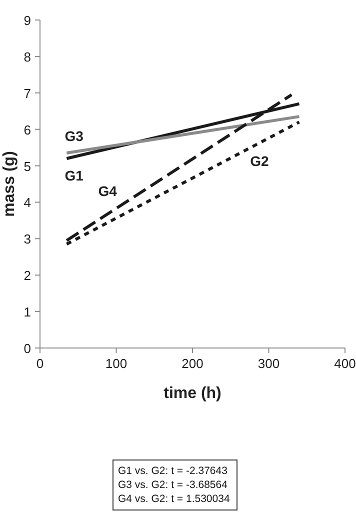 The image size is (356, 512). What do you see at coordinates (259, 160) in the screenshot?
I see `series-label: G2` at bounding box center [259, 160].